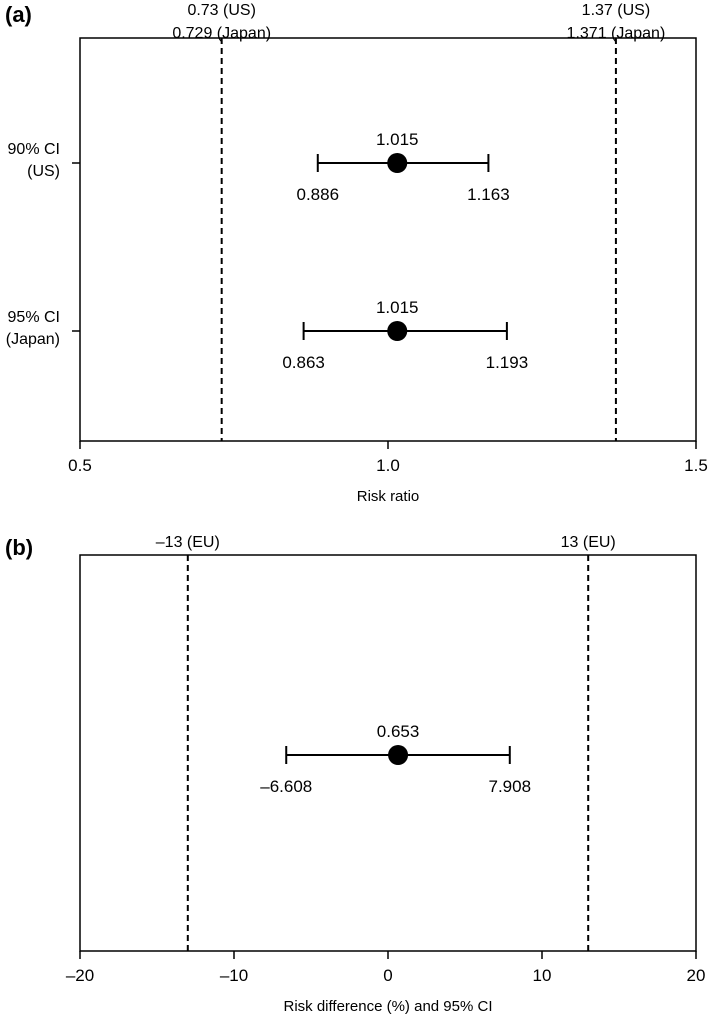 The height and width of the screenshot is (1015, 709). What do you see at coordinates (388, 496) in the screenshot?
I see `x-axis-label: Risk ratio` at bounding box center [388, 496].